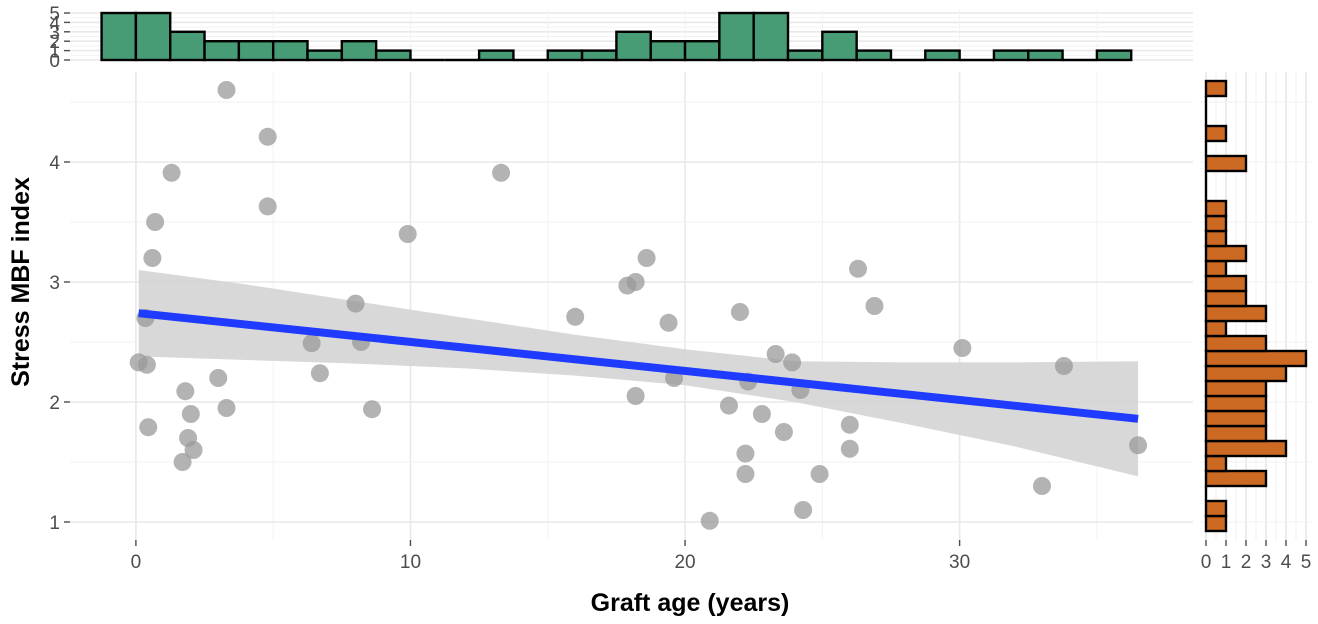 This screenshot has width=1318, height=624. I want to click on right-hist-x-tick-label: 4, so click(1286, 562).